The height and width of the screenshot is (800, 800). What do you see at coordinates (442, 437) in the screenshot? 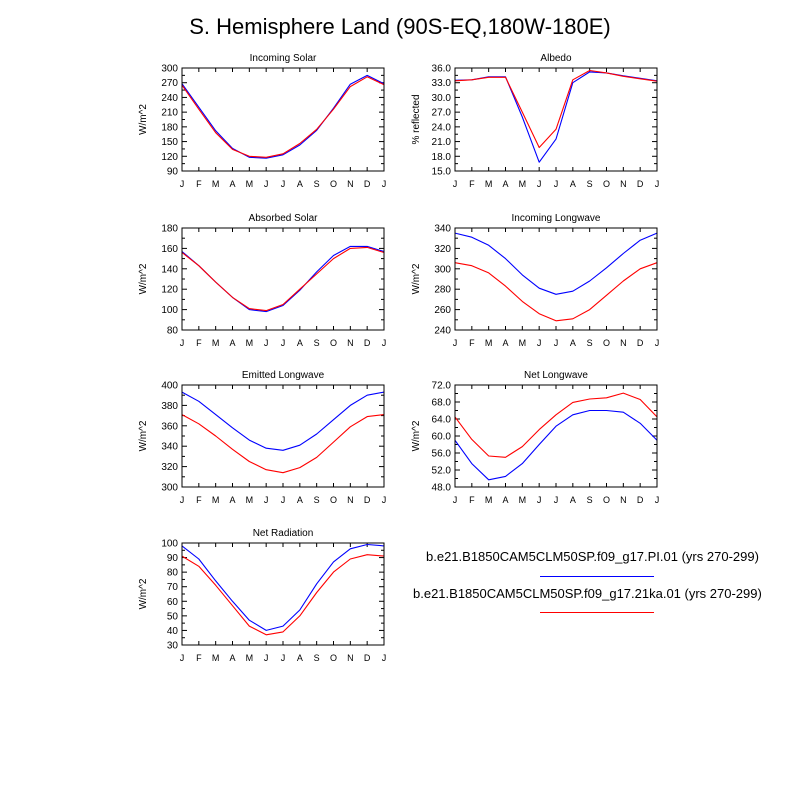
I see `y-tick-label: 60.0` at bounding box center [442, 437].